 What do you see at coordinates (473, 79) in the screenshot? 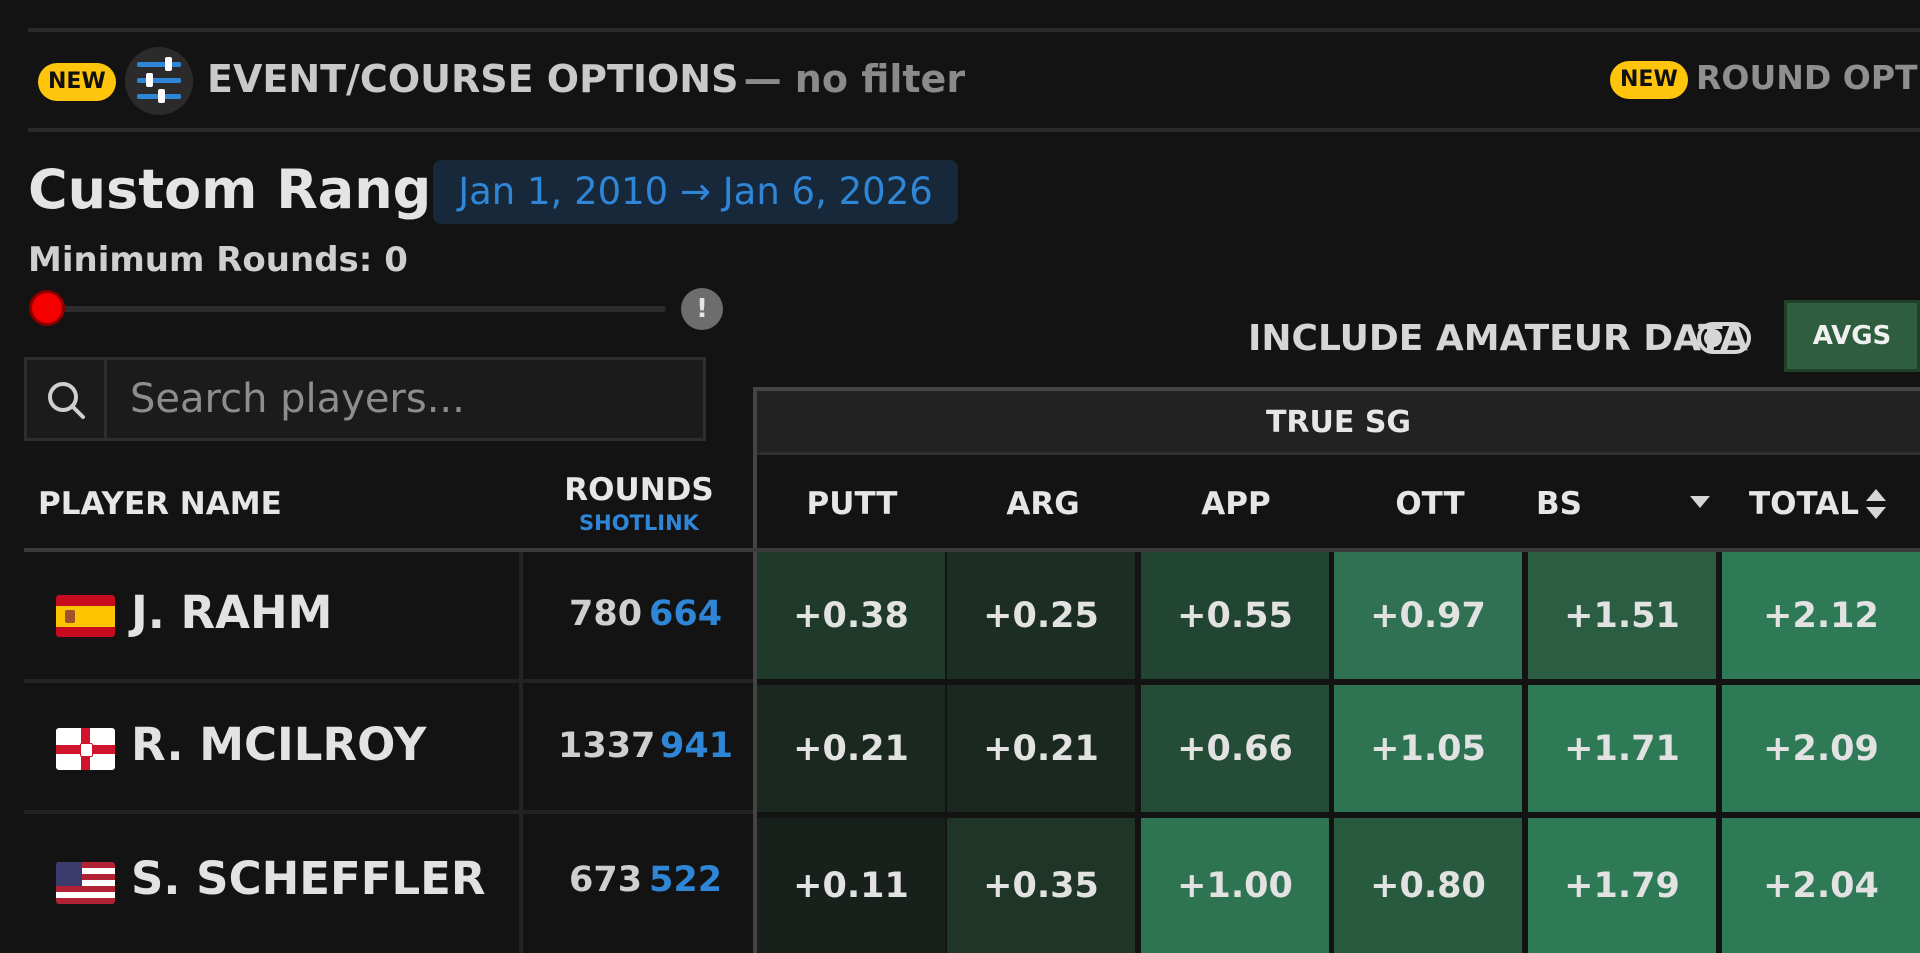
I see `event-course-options-label: EVENT/COURSE OPTIONS` at bounding box center [473, 79].